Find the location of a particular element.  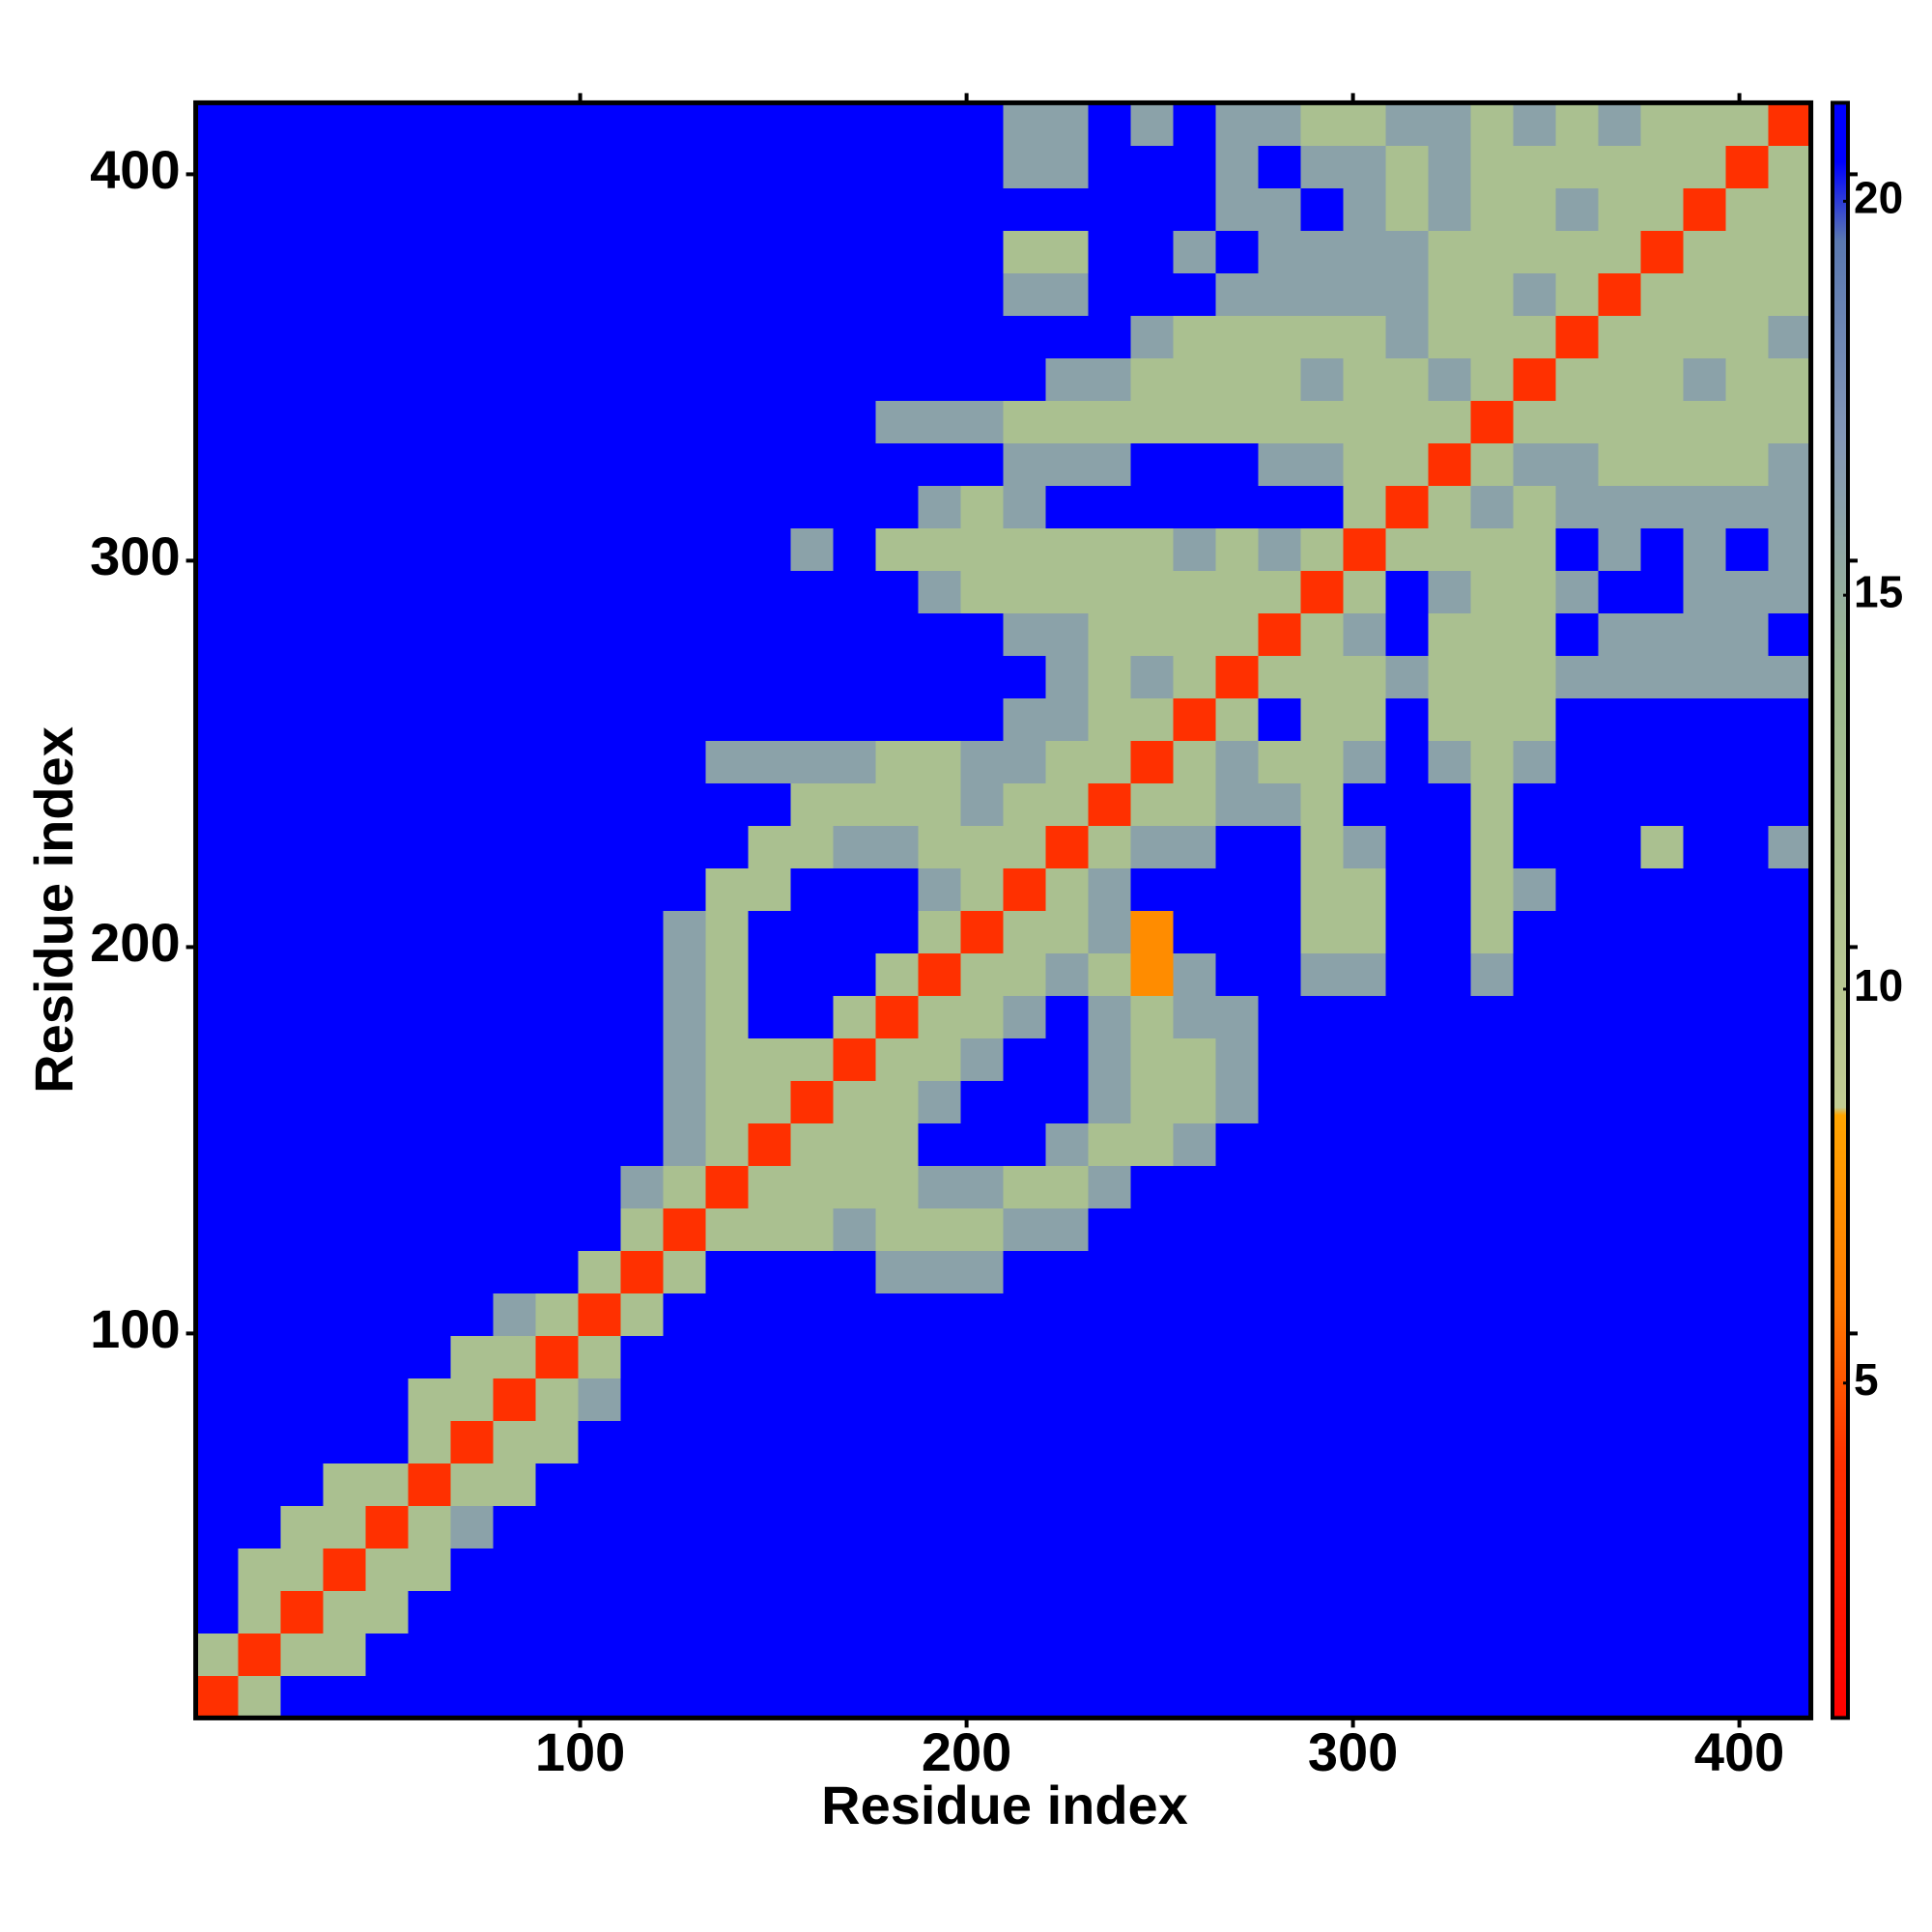

y-axis-title: Residue index is located at coordinates (53, 910).